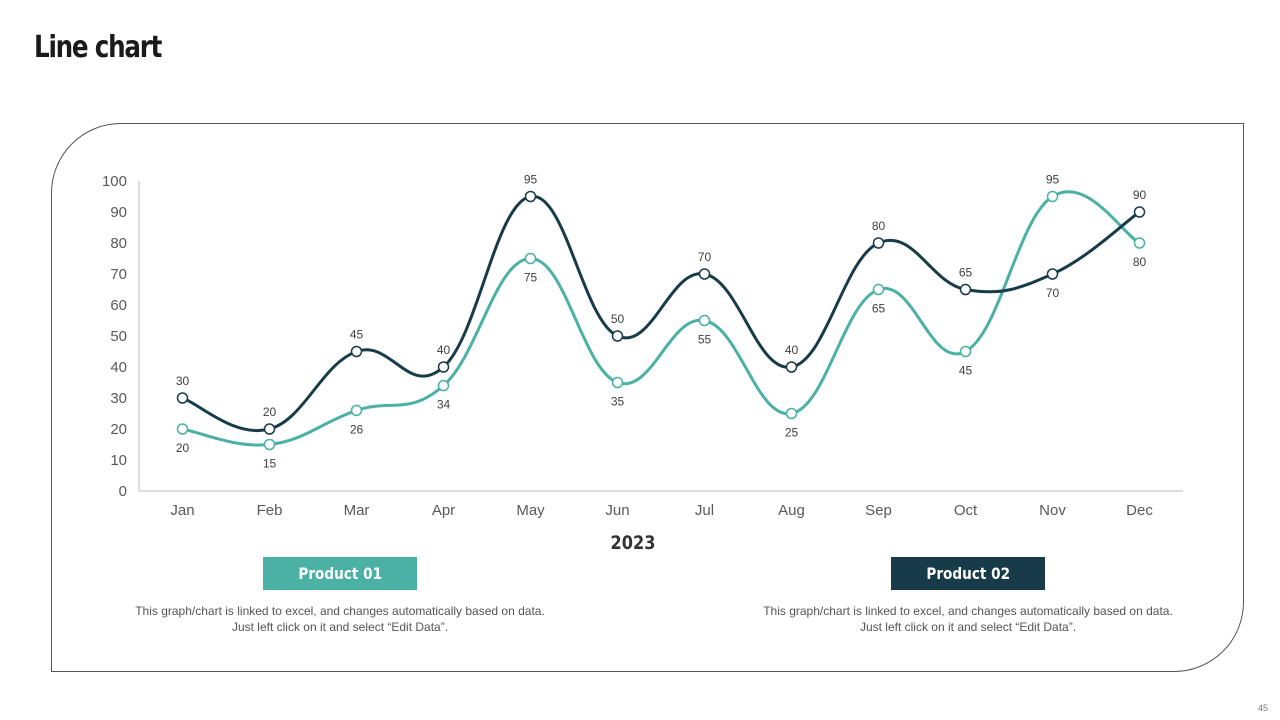 The height and width of the screenshot is (720, 1280). What do you see at coordinates (270, 464) in the screenshot?
I see `series-1-data-label: 15` at bounding box center [270, 464].